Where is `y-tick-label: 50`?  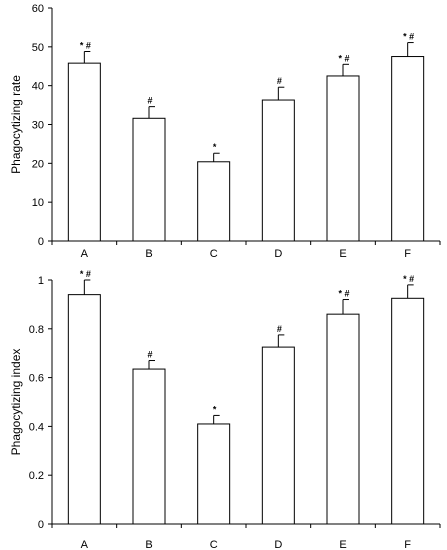
y-tick-label: 50 is located at coordinates (38, 48).